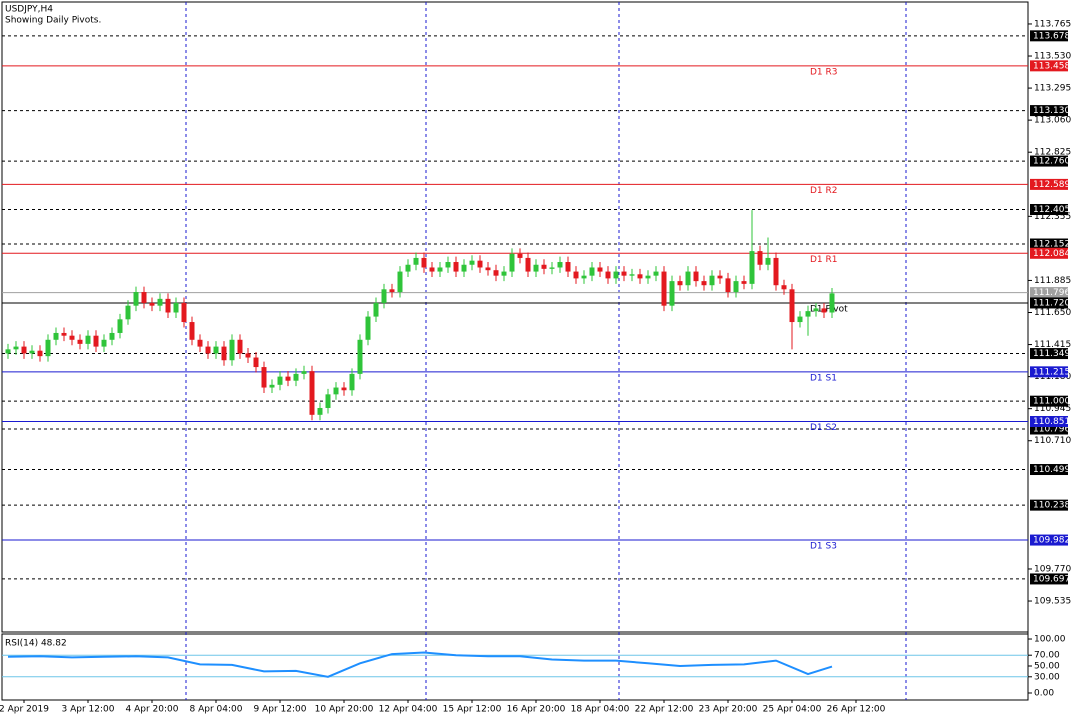 The height and width of the screenshot is (720, 1080). What do you see at coordinates (1051, 303) in the screenshot?
I see `pivot-label: 111.720` at bounding box center [1051, 303].